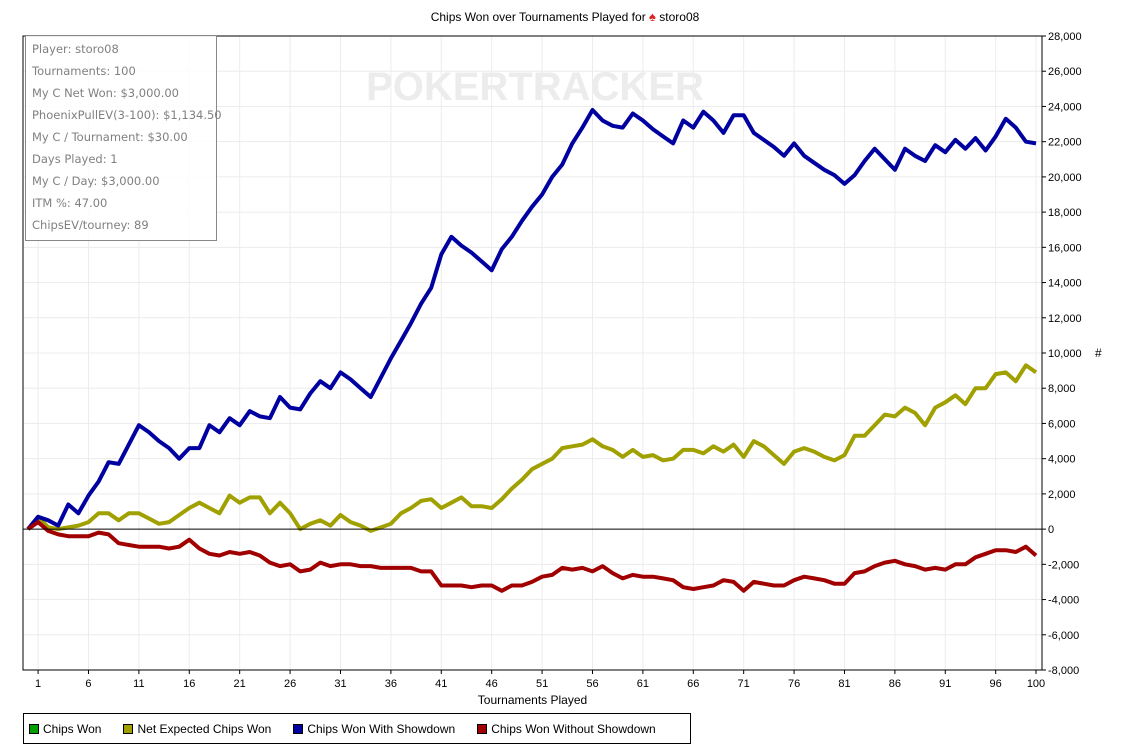  What do you see at coordinates (538, 17) in the screenshot?
I see `title-text: Chips Won over Tournaments Played for` at bounding box center [538, 17].